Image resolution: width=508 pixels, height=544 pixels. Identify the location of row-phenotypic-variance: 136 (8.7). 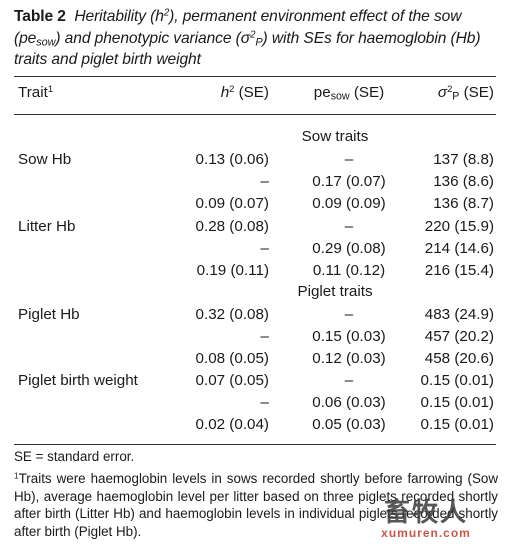
(463, 203).